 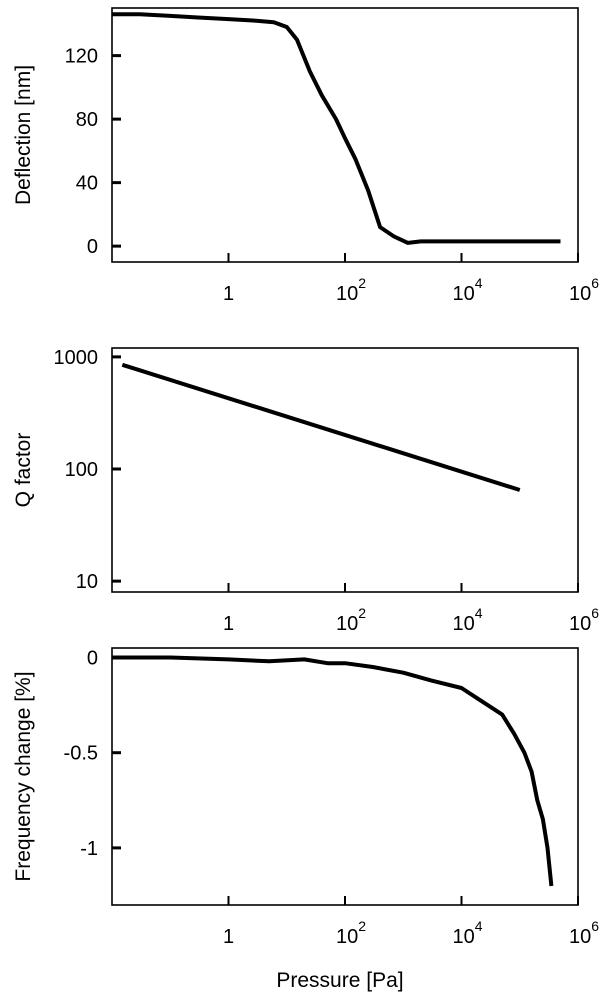 What do you see at coordinates (89, 849) in the screenshot?
I see `y-tick-label: -1` at bounding box center [89, 849].